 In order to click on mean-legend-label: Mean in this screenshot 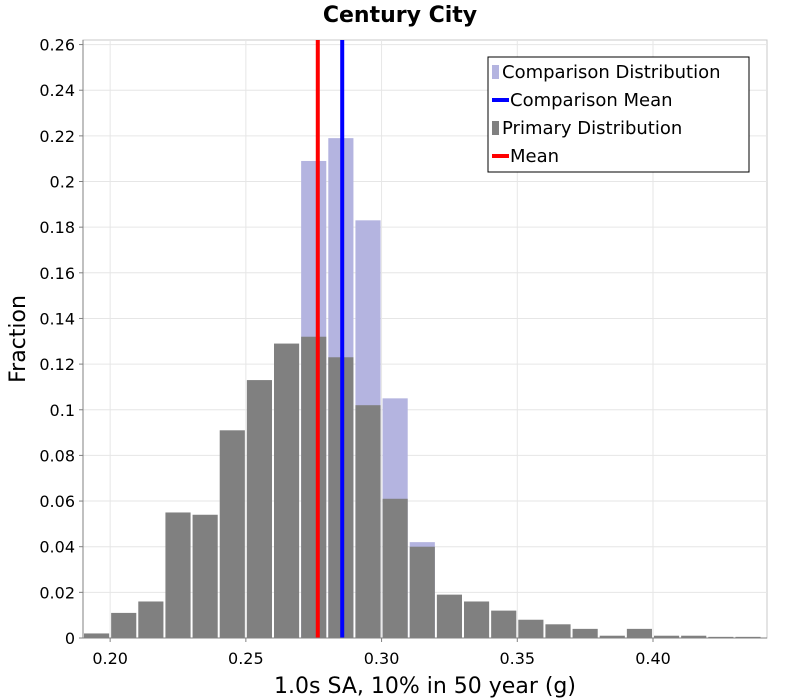, I will do `click(534, 156)`.